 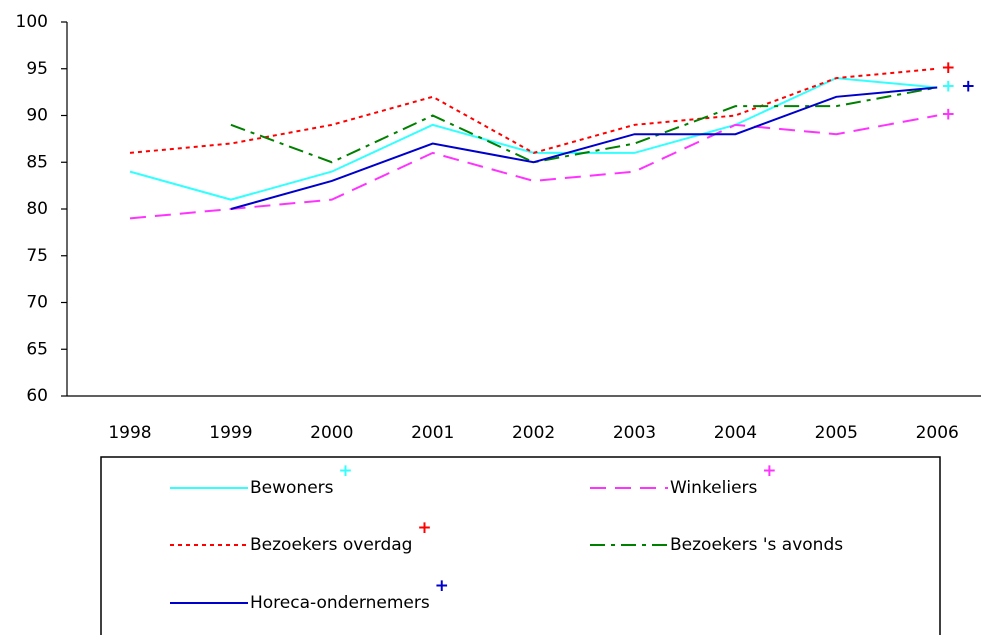 I want to click on x-tick-label: 2002, so click(x=533, y=433).